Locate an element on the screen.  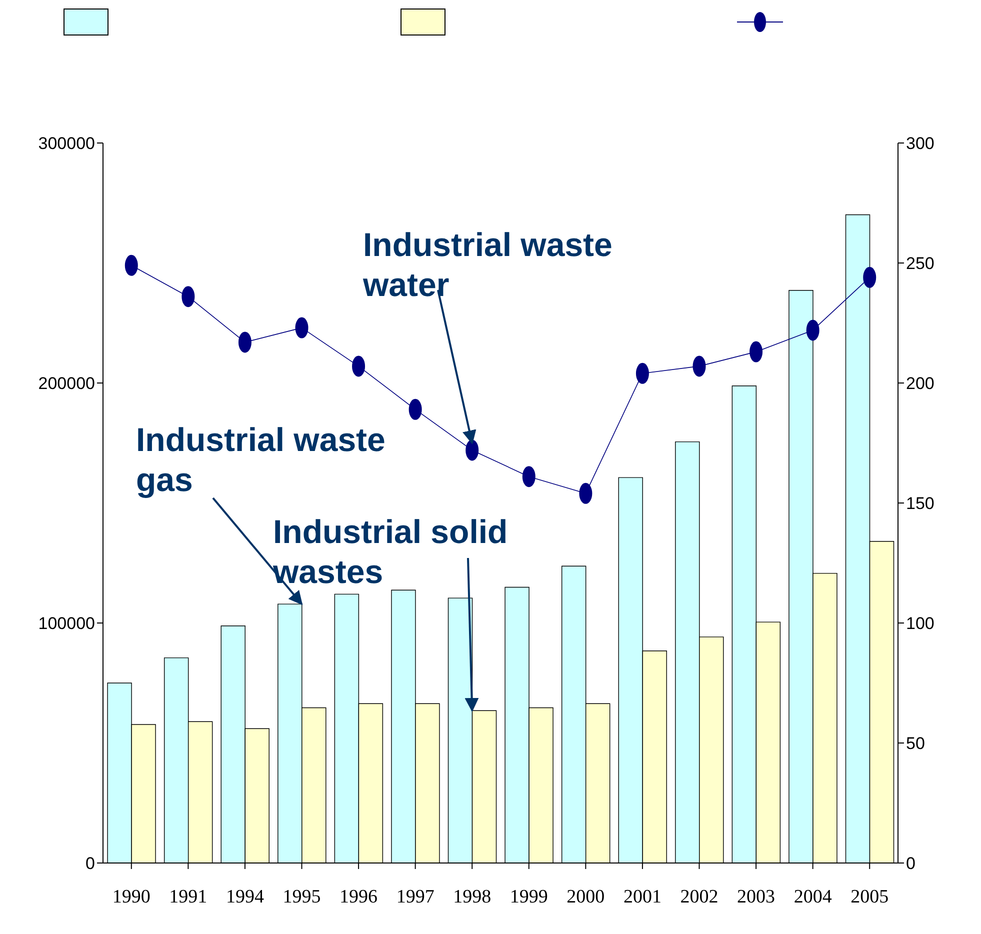
x-tick-label: 1990 is located at coordinates (131, 897).